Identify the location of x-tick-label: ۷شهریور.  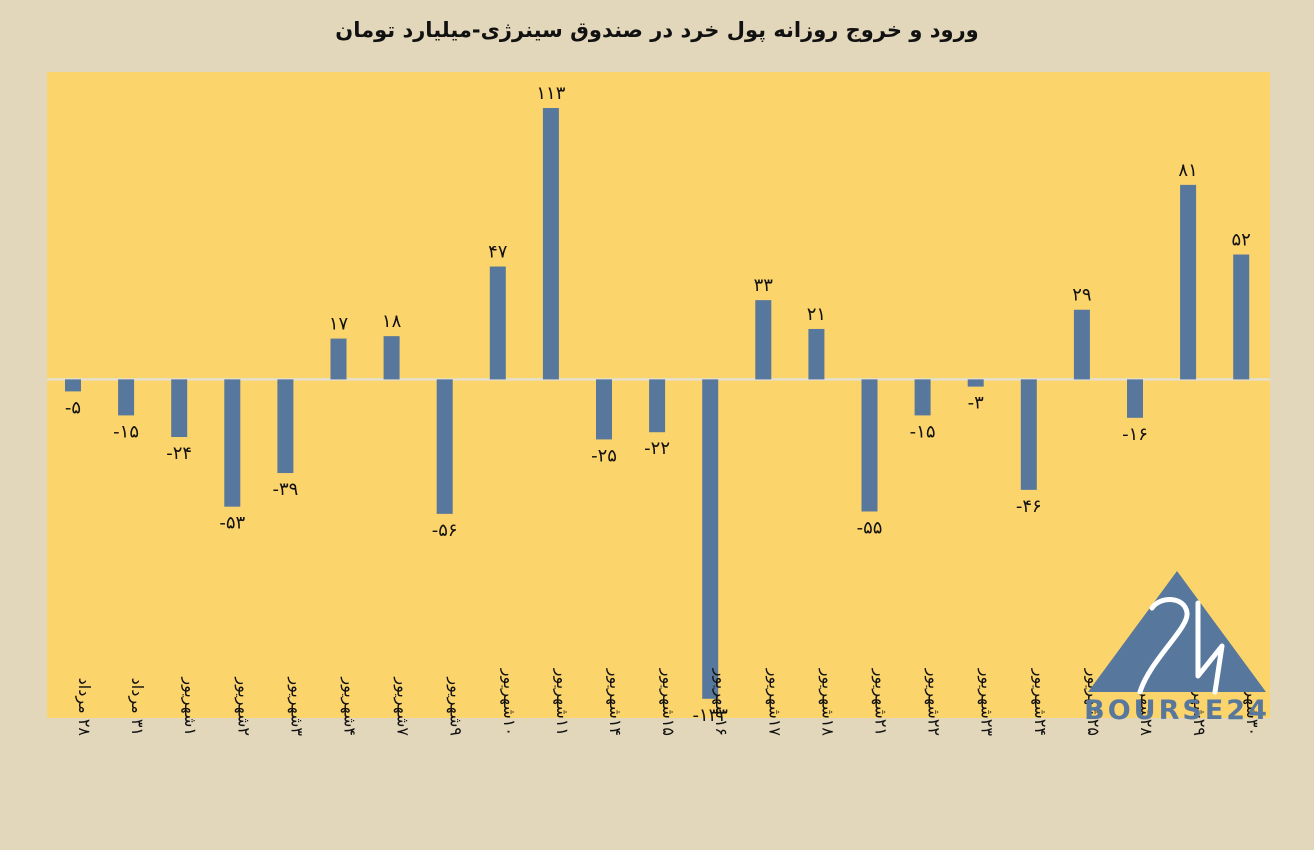
(403, 706).